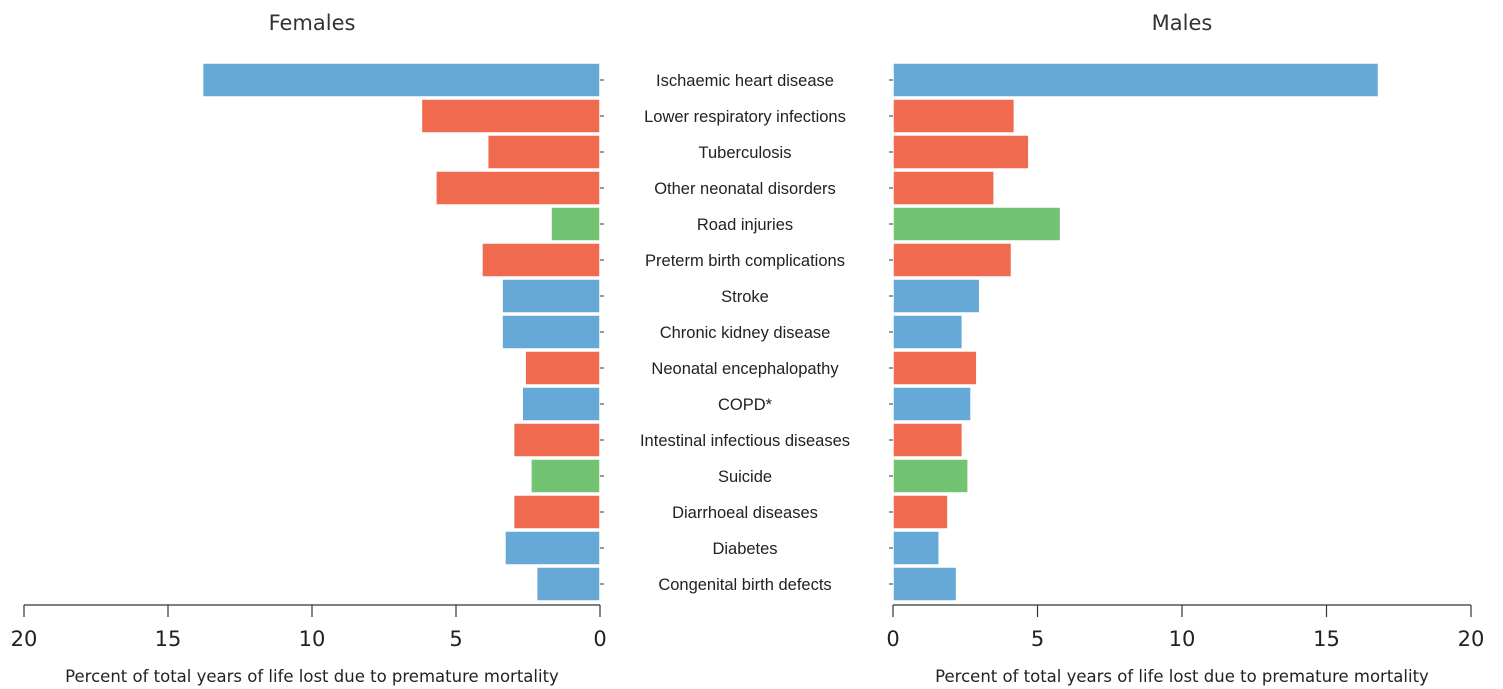 The height and width of the screenshot is (689, 1503). Describe the element at coordinates (168, 639) in the screenshot. I see `females-x-tick-label: 15` at that location.